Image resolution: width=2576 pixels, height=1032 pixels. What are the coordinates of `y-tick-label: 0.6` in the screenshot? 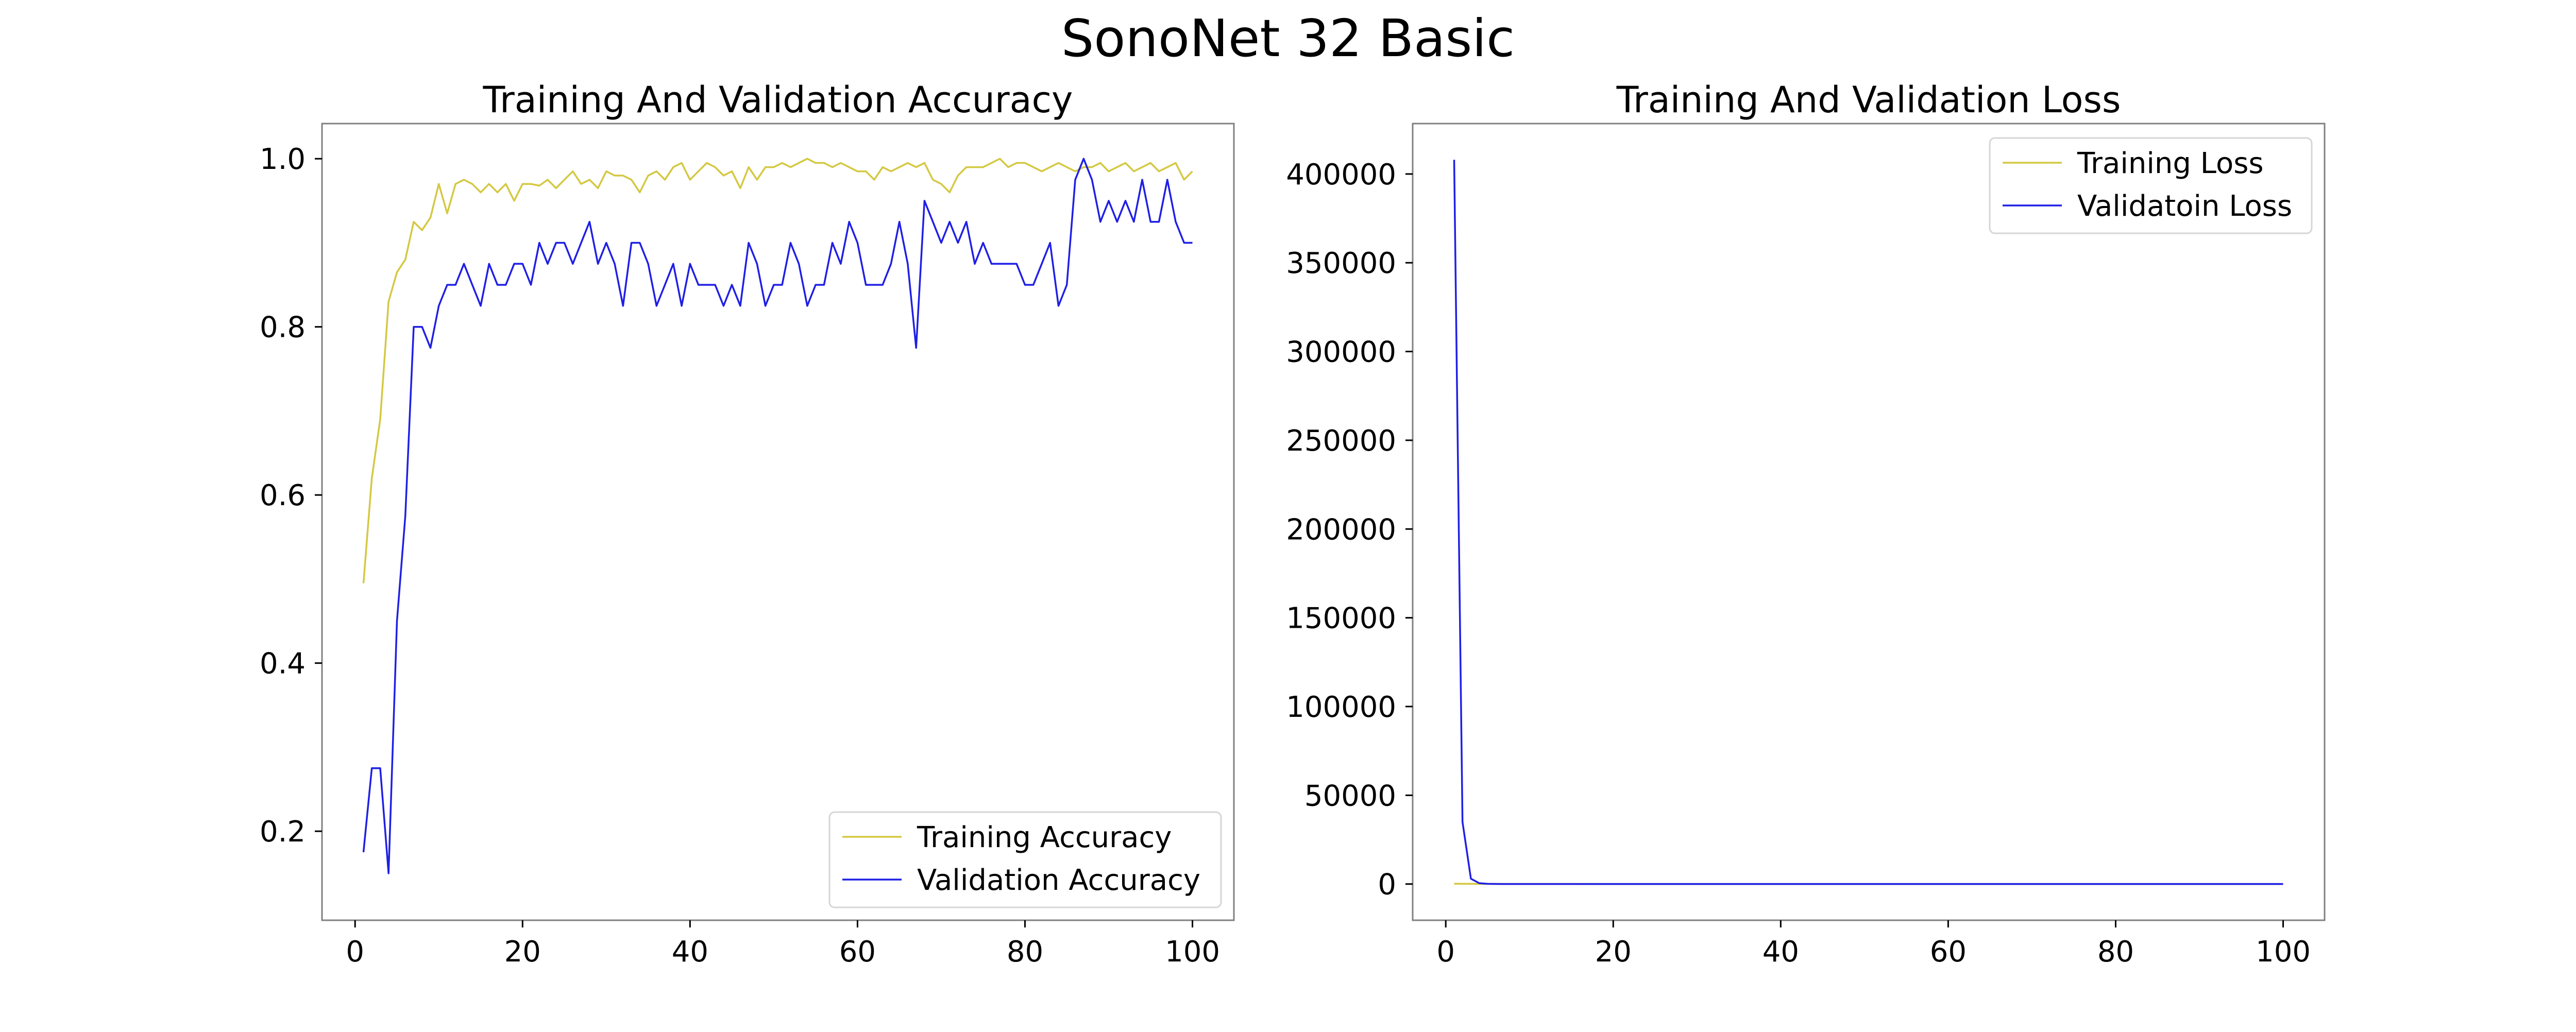 It's located at (283, 495).